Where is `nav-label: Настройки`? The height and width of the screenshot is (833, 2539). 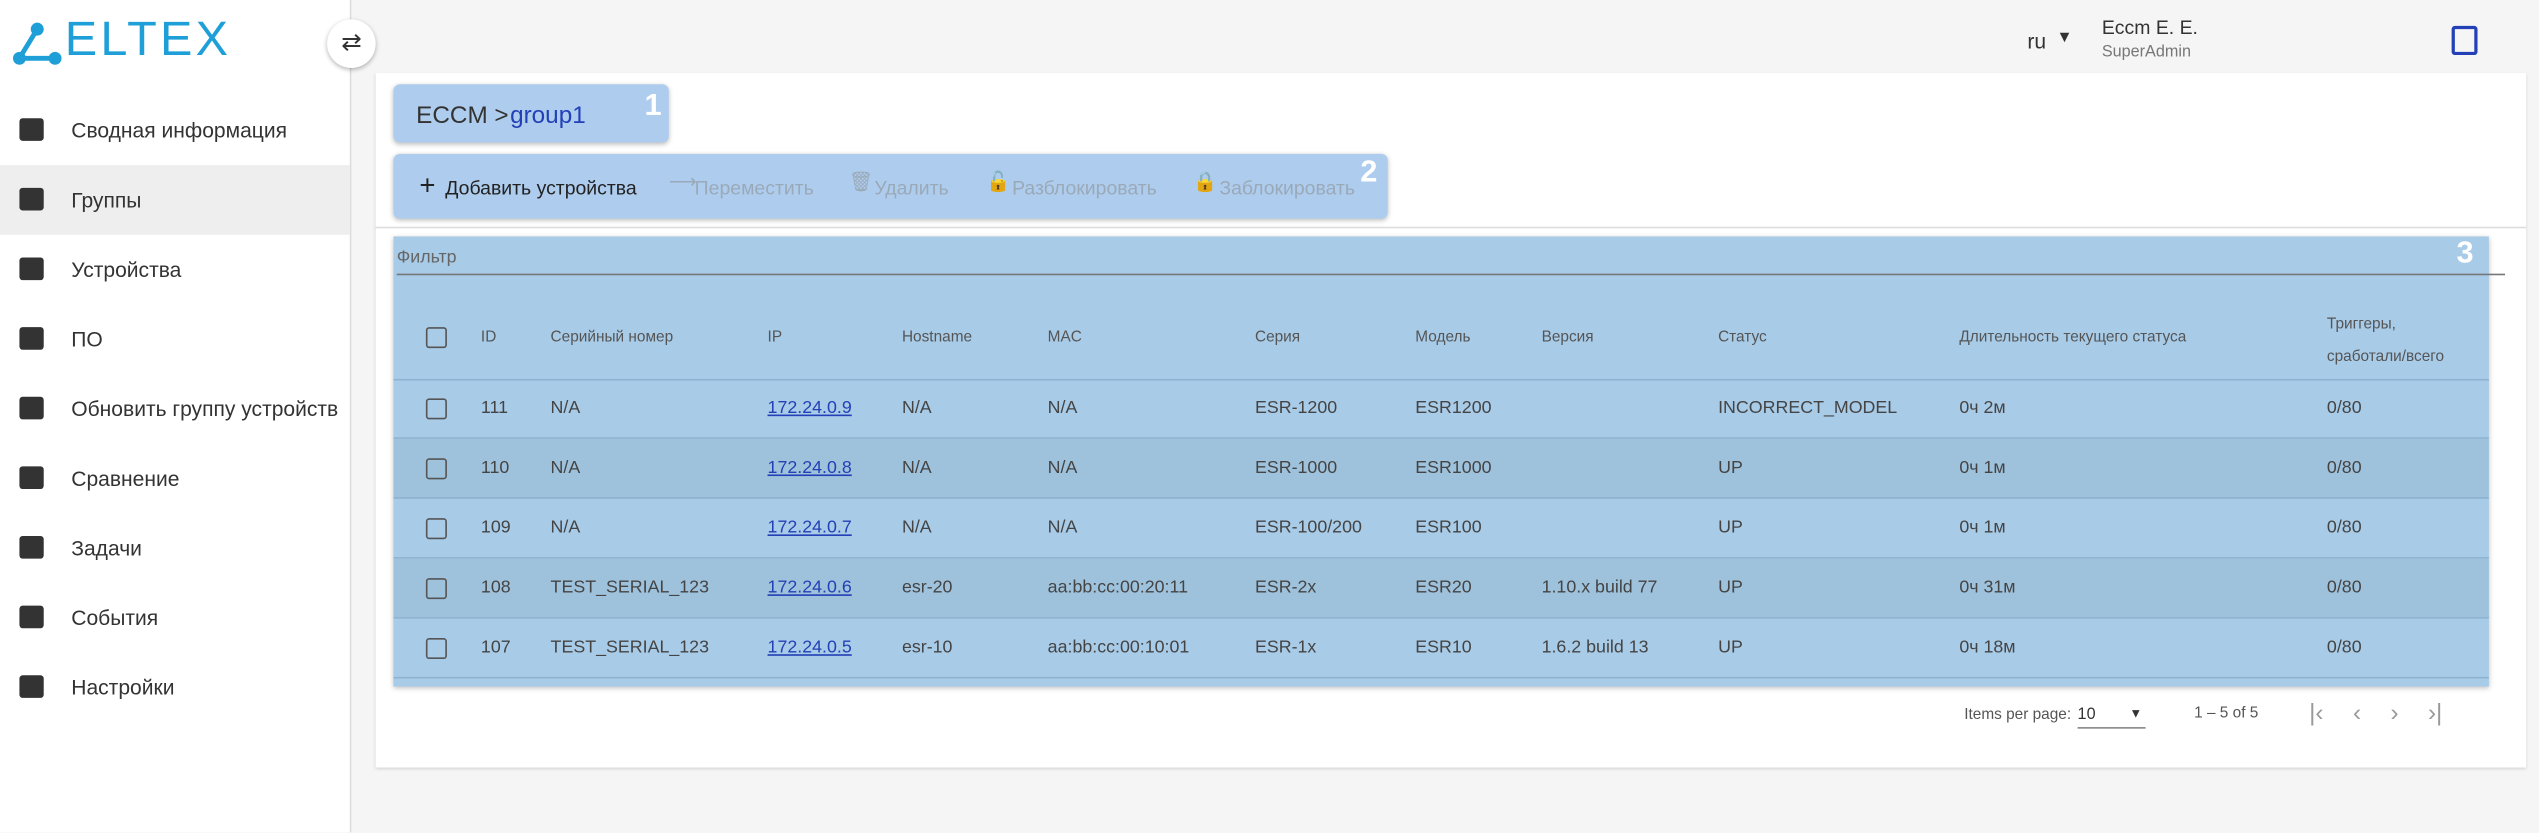 nav-label: Настройки is located at coordinates (123, 687).